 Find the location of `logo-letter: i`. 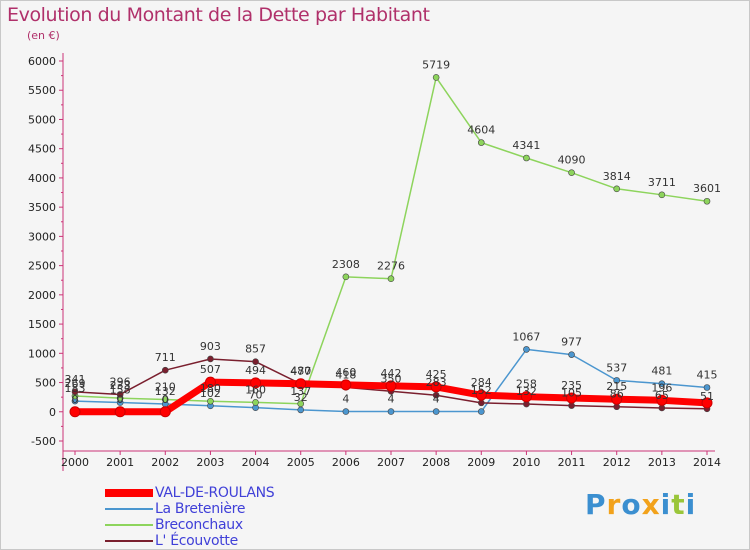

logo-letter: i is located at coordinates (666, 504).